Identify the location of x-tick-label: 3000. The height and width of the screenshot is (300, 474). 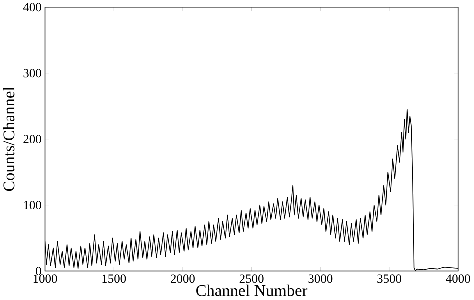
(320, 279).